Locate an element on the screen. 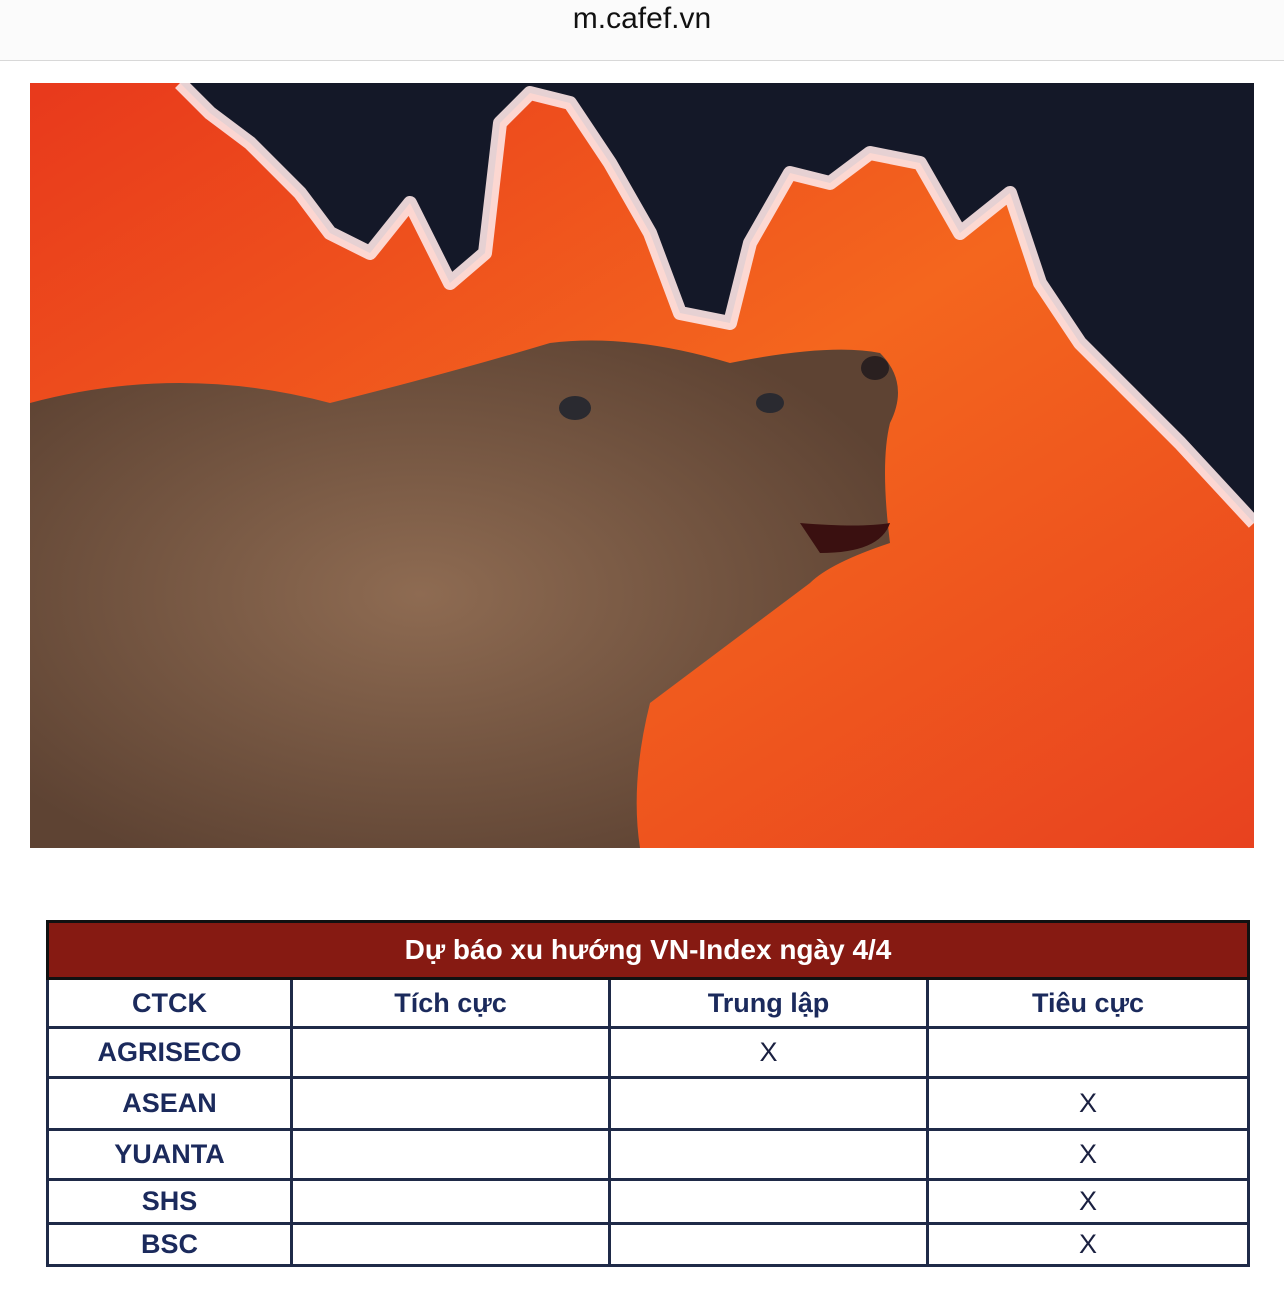 The width and height of the screenshot is (1284, 1306). table-title: Dự báo xu hướng VN-Index ngày 4/4 is located at coordinates (648, 950).